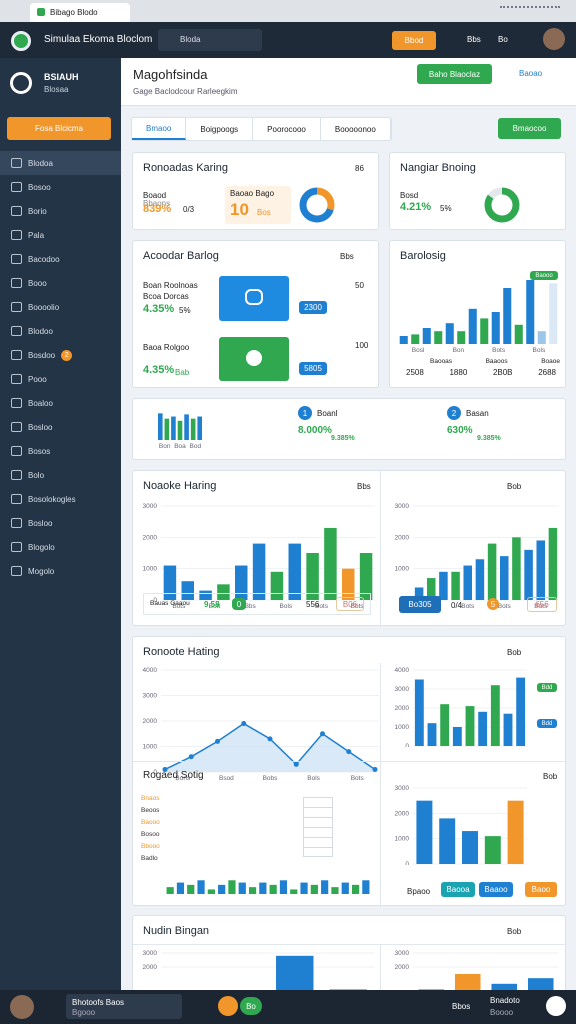  Describe the element at coordinates (56, 89) in the screenshot. I see `brand-sub: Blosaa` at that location.